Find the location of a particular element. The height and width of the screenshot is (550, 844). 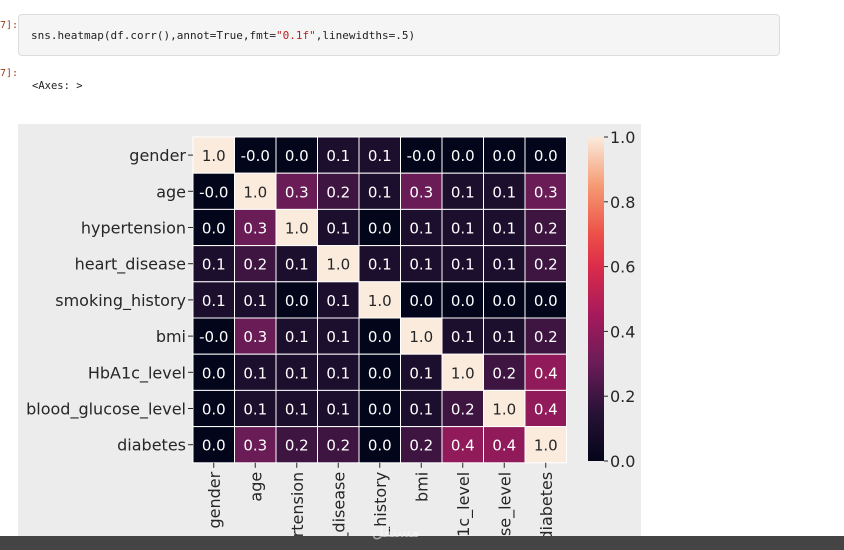

colorbar is located at coordinates (596, 299).